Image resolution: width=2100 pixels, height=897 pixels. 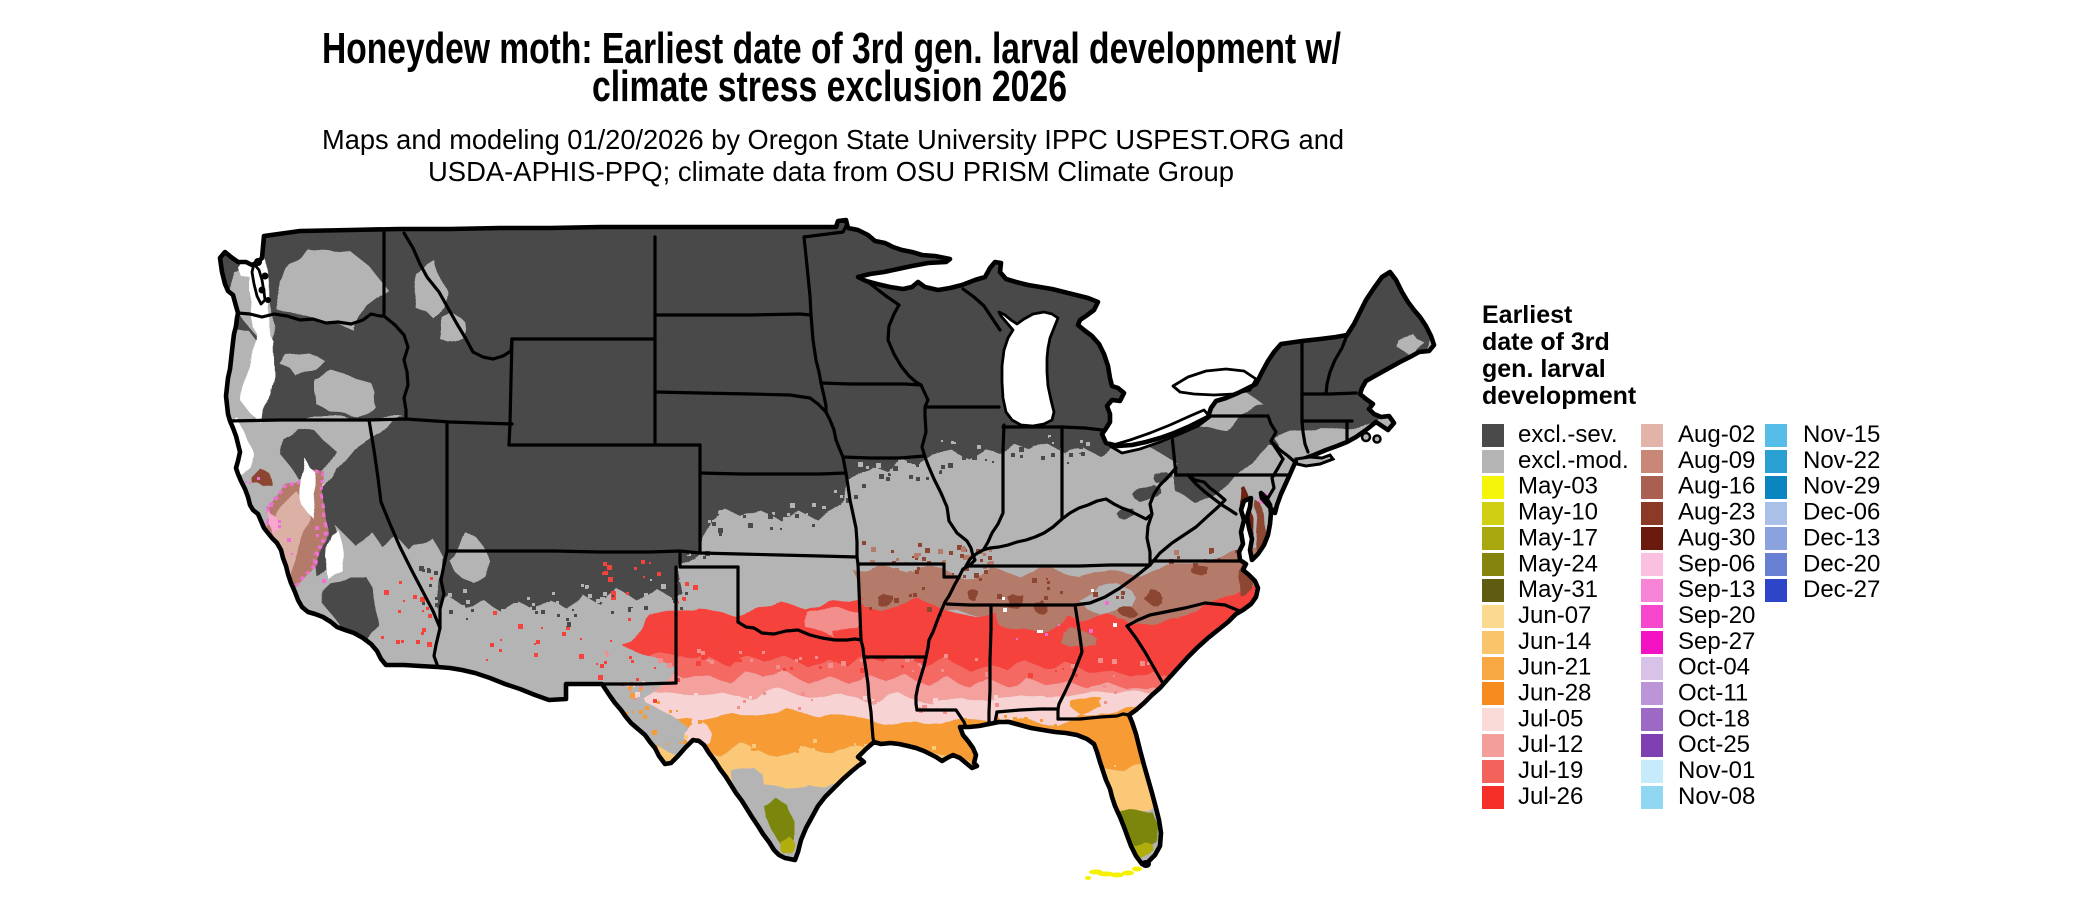 I want to click on svg-text: Oct-11, so click(x=1713, y=693).